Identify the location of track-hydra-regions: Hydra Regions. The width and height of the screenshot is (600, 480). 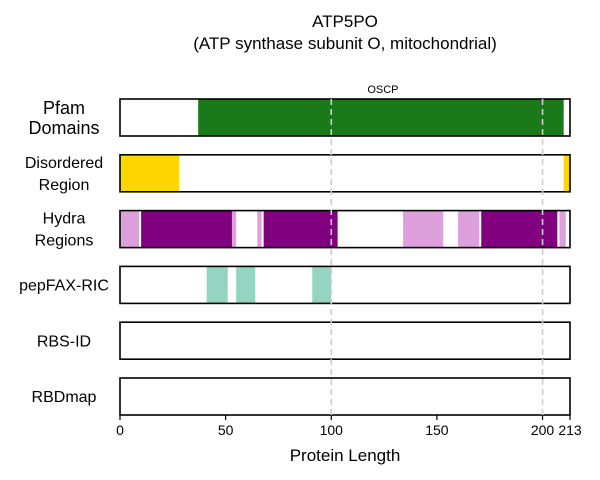
(303, 229).